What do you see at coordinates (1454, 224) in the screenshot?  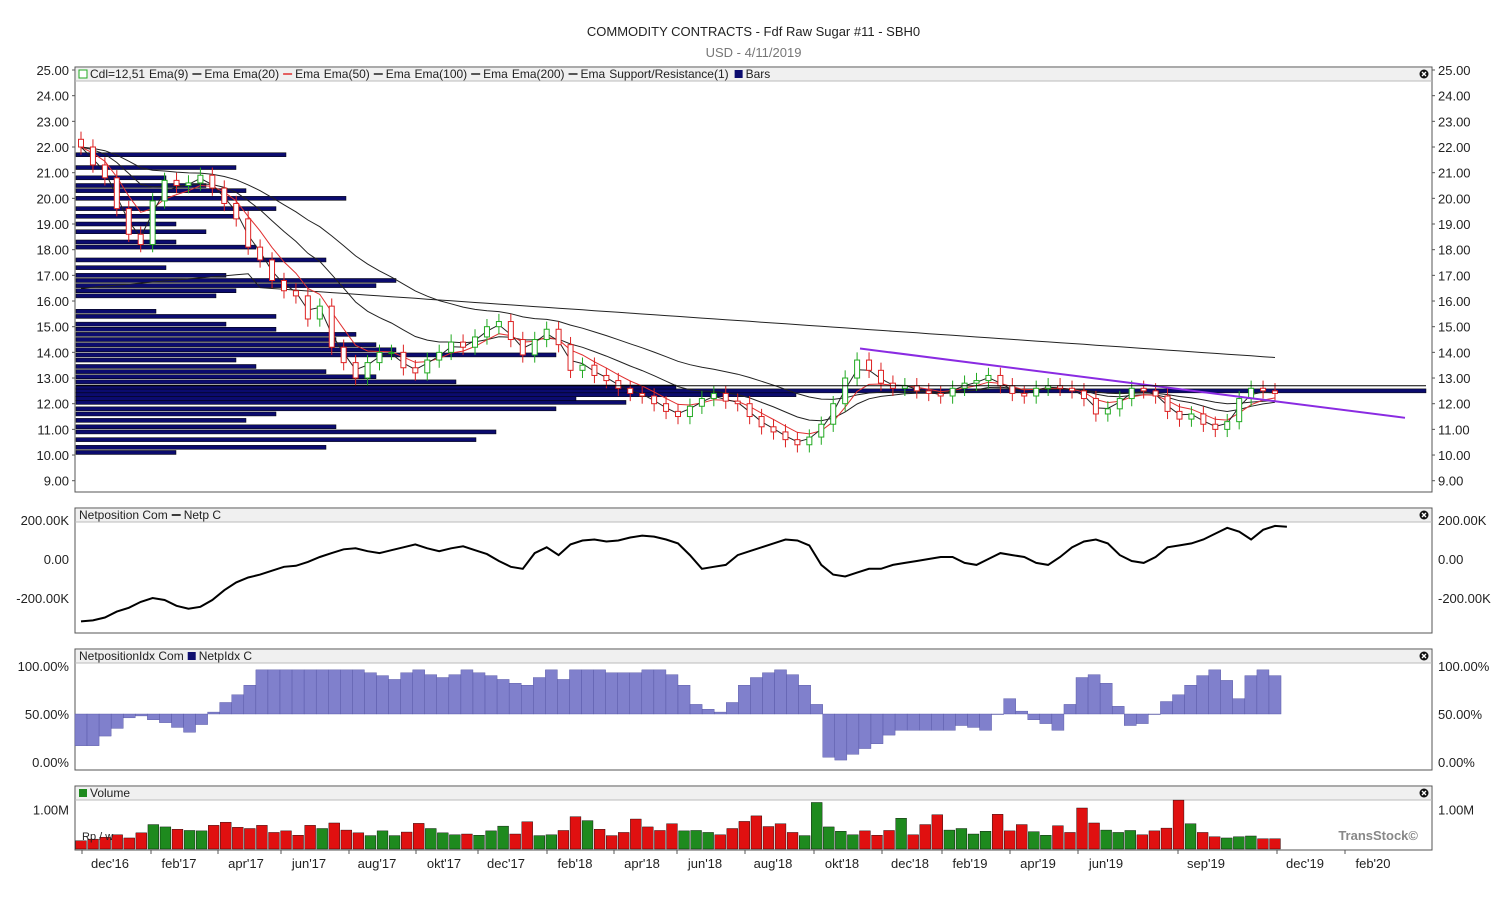 I see `y-tick-right: 19.00` at bounding box center [1454, 224].